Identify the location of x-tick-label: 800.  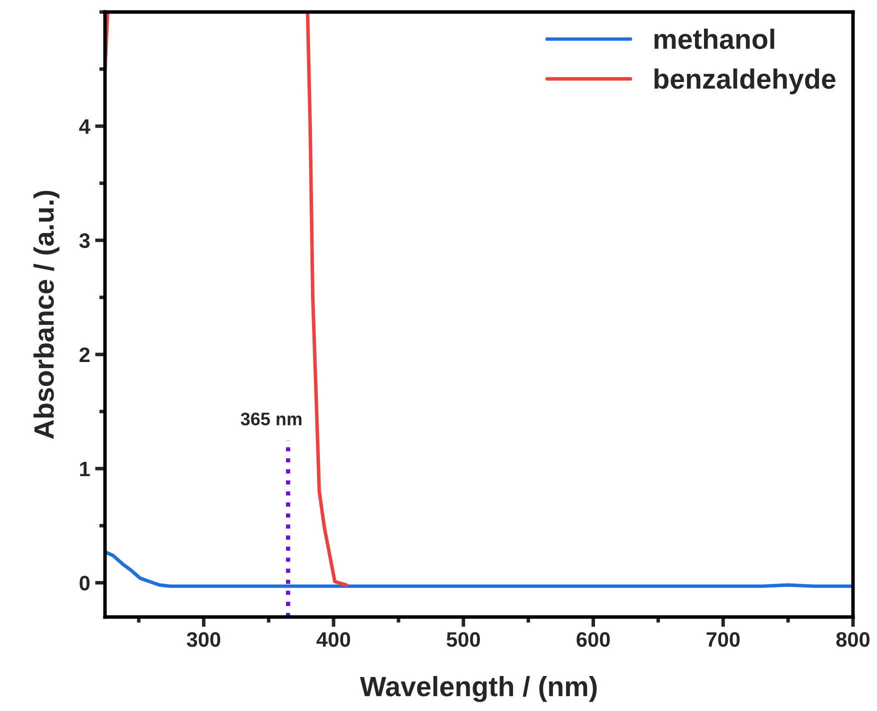
(853, 639).